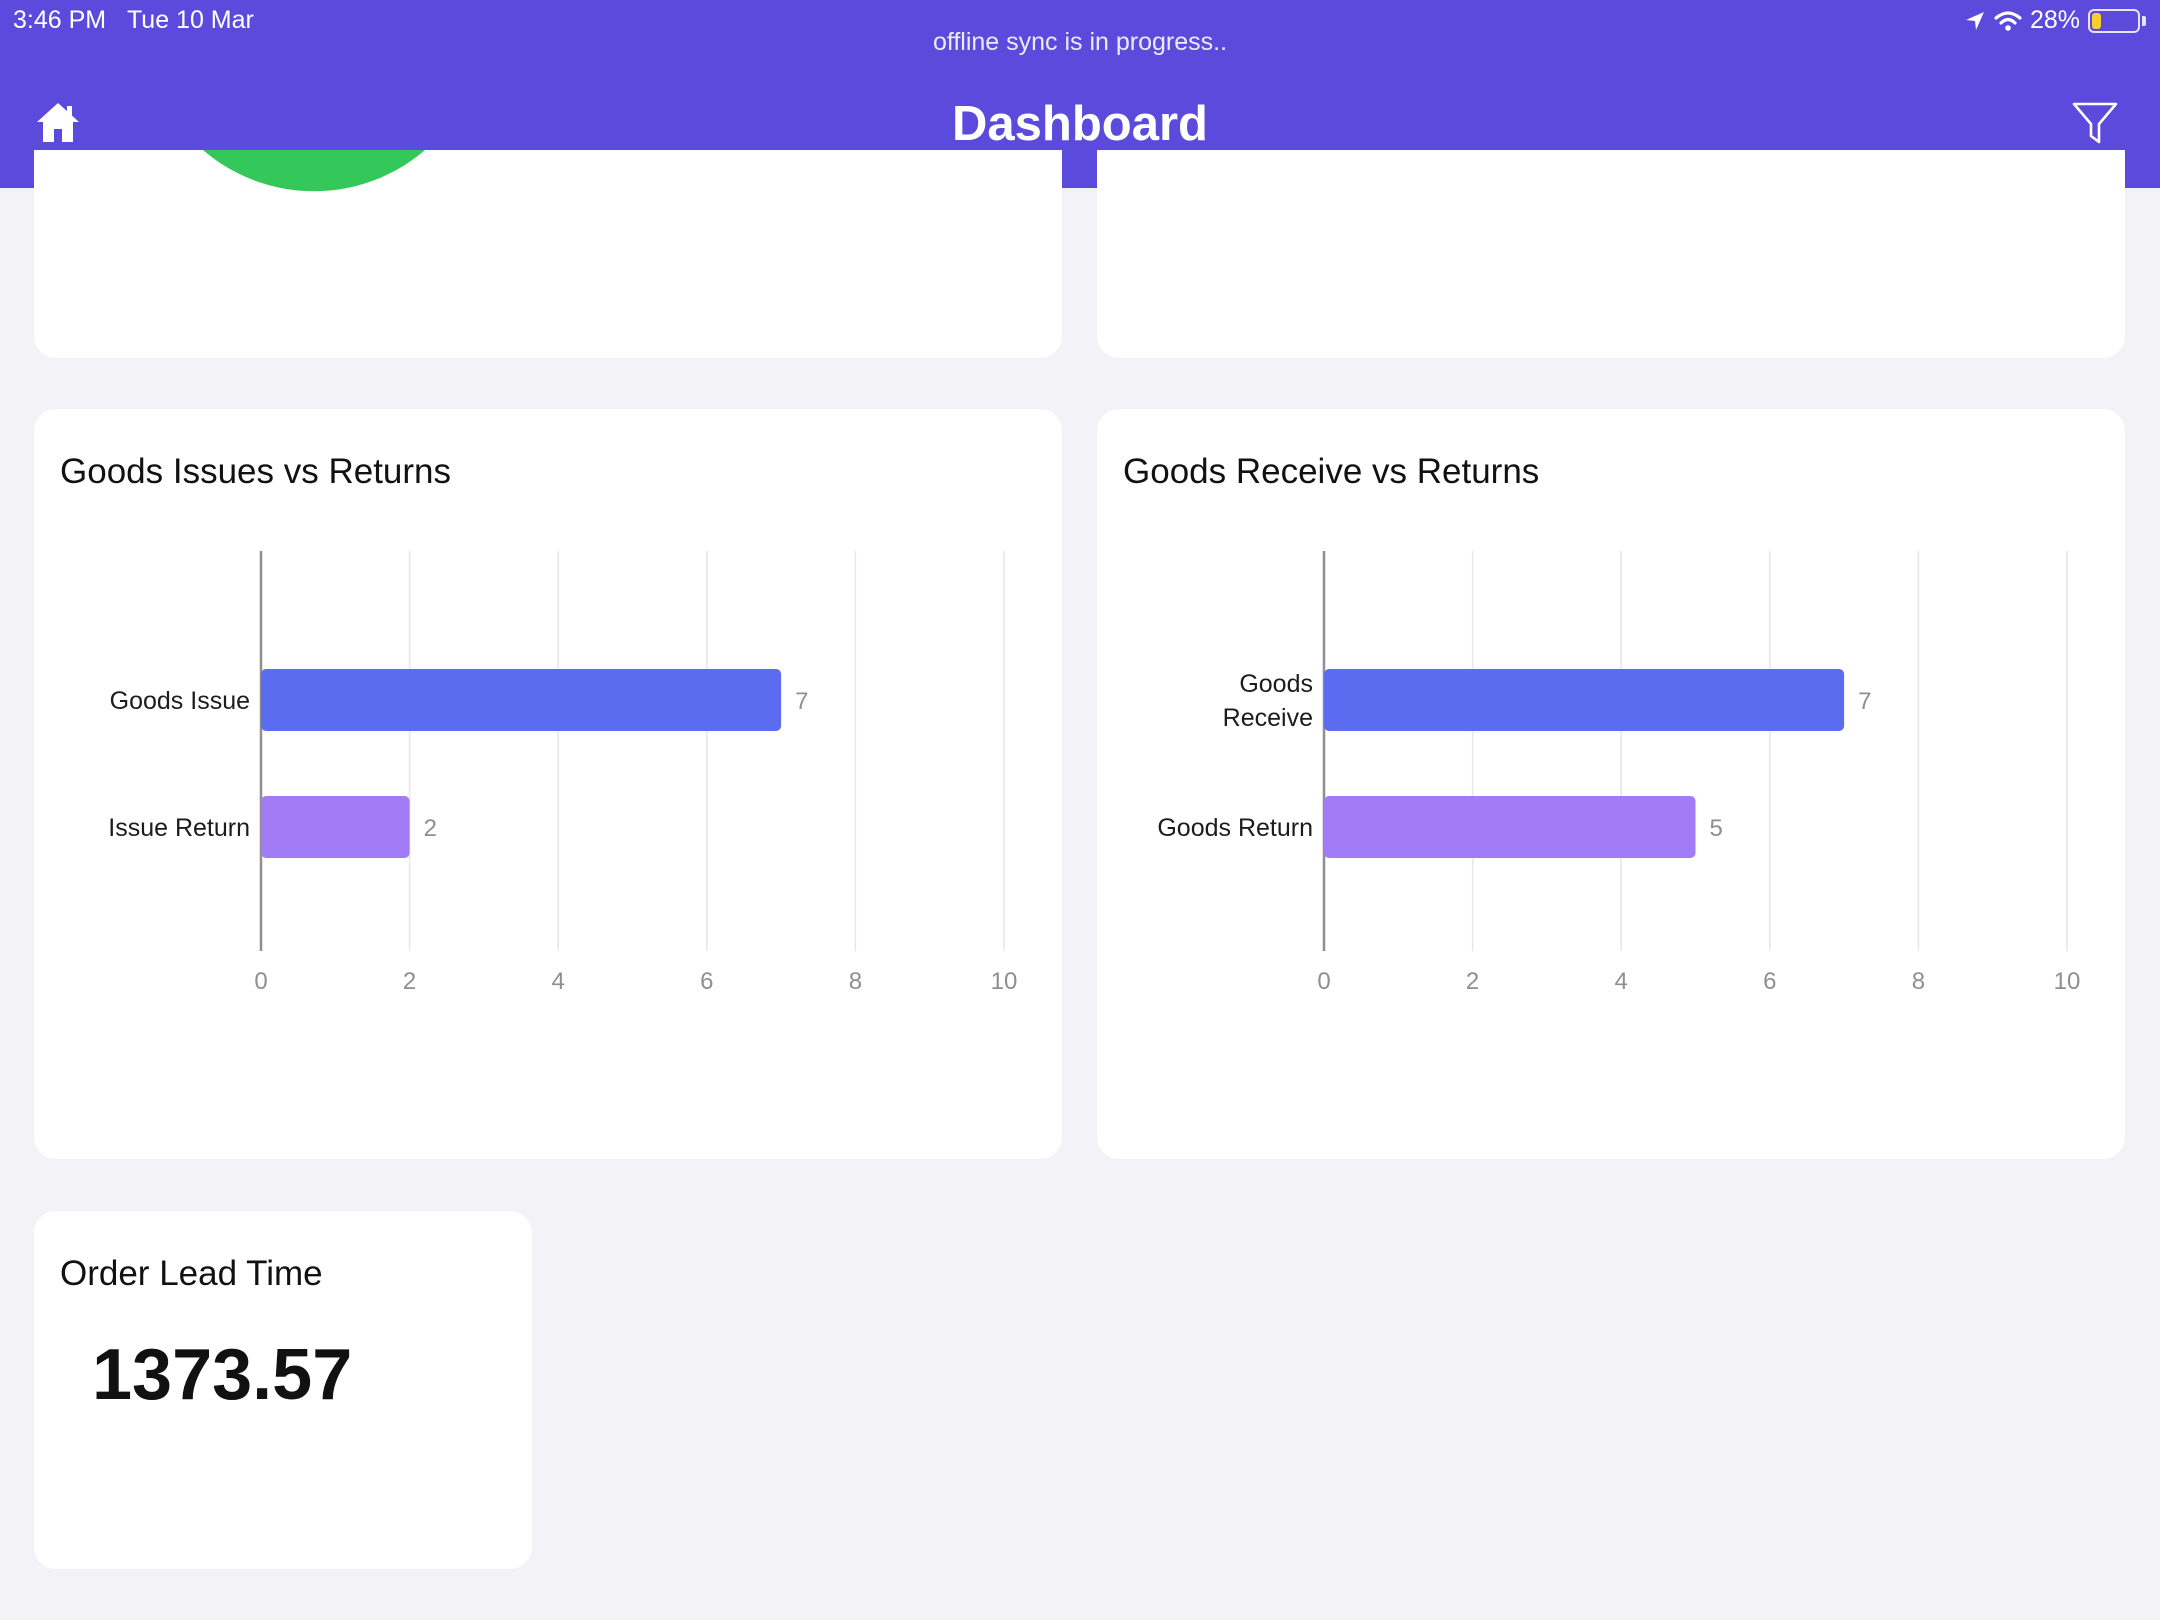 Image resolution: width=2160 pixels, height=1620 pixels. I want to click on battery-percent: 28%, so click(2054, 20).